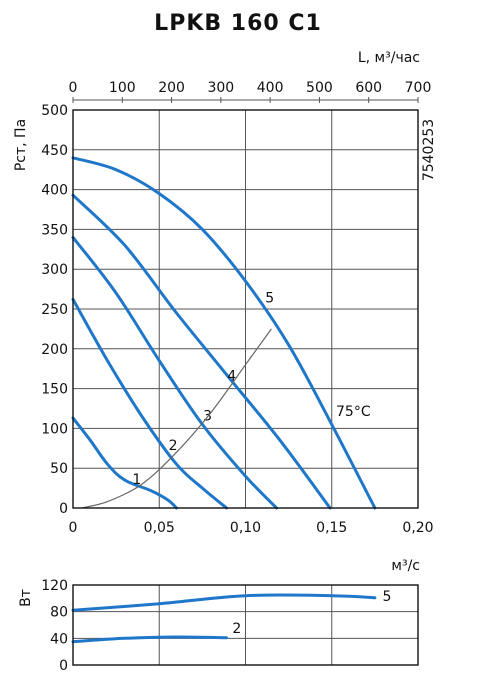  Describe the element at coordinates (59, 469) in the screenshot. I see `y-tick-label: 50` at that location.